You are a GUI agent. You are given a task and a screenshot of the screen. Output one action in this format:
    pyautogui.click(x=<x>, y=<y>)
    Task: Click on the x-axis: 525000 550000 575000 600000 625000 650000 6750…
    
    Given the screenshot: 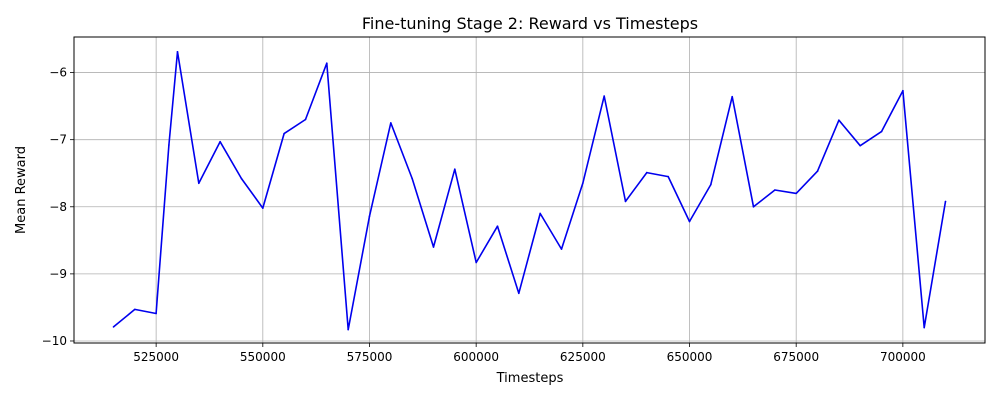 What is the action you would take?
    pyautogui.click(x=529, y=353)
    